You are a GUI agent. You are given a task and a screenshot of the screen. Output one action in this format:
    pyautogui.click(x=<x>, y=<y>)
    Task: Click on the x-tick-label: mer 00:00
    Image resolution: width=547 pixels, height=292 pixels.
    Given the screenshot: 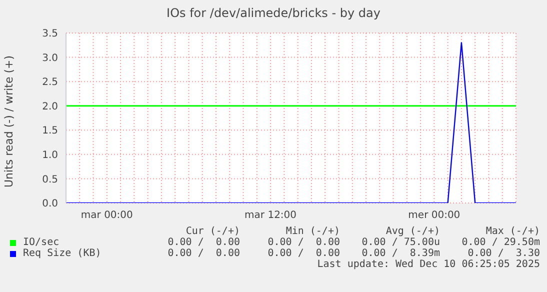 What is the action you would take?
    pyautogui.click(x=434, y=216)
    